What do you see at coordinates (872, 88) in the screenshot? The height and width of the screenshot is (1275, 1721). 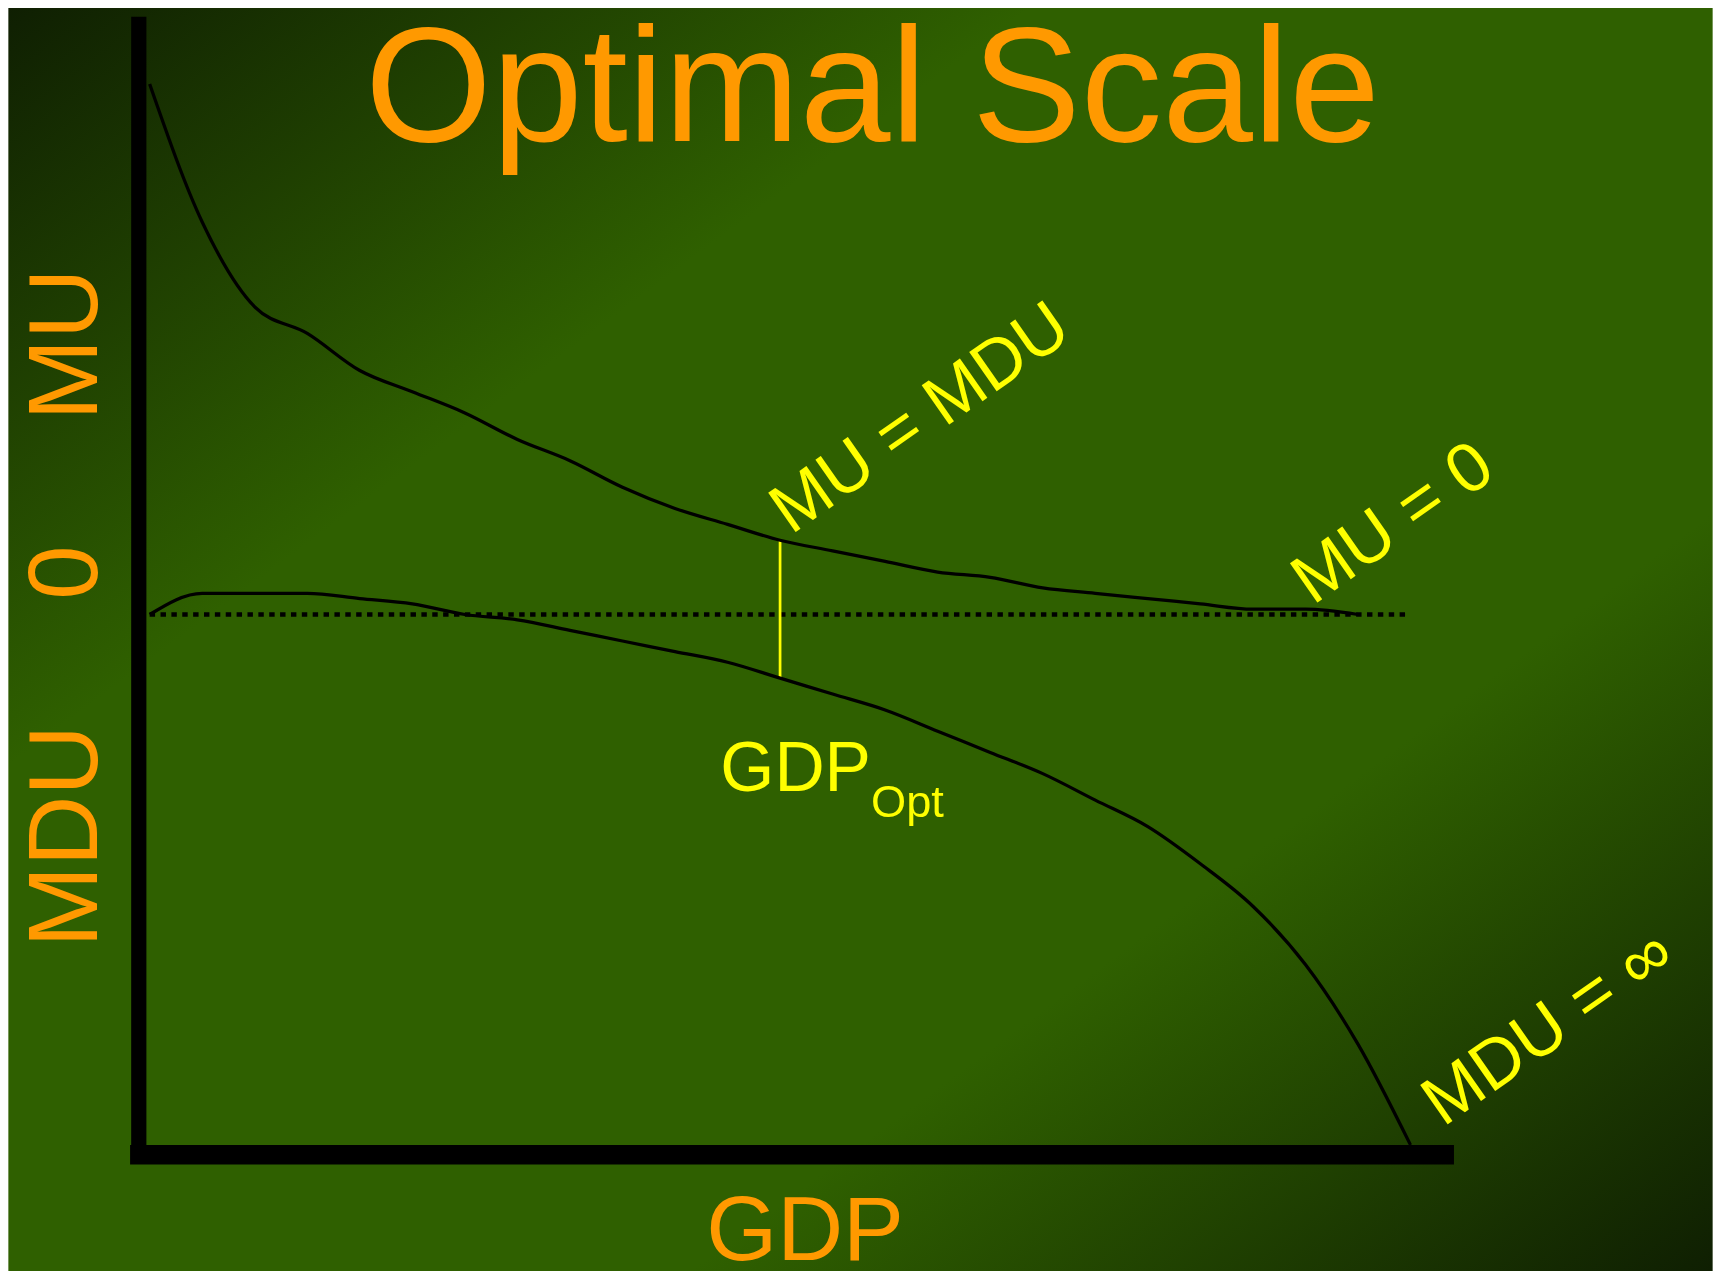 I see `chart-title: Optimal Scale` at bounding box center [872, 88].